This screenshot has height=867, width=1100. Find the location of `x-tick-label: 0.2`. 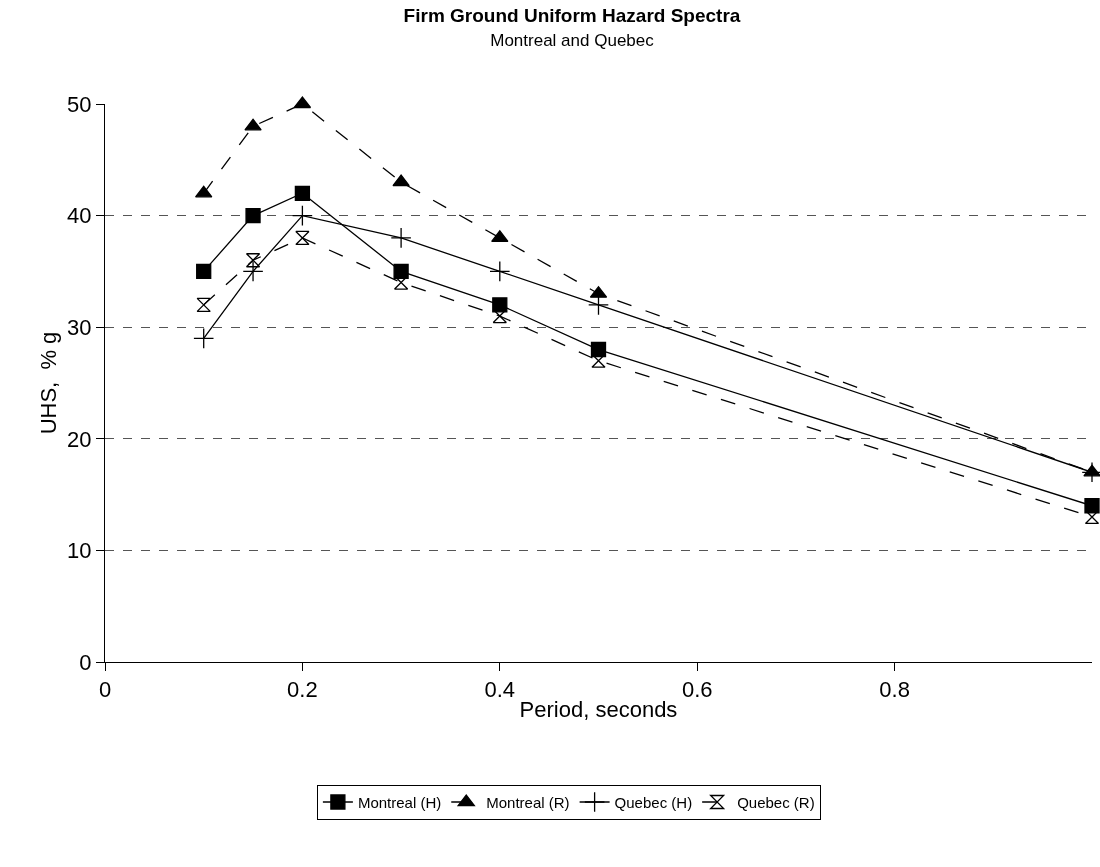

x-tick-label: 0.2 is located at coordinates (302, 690).